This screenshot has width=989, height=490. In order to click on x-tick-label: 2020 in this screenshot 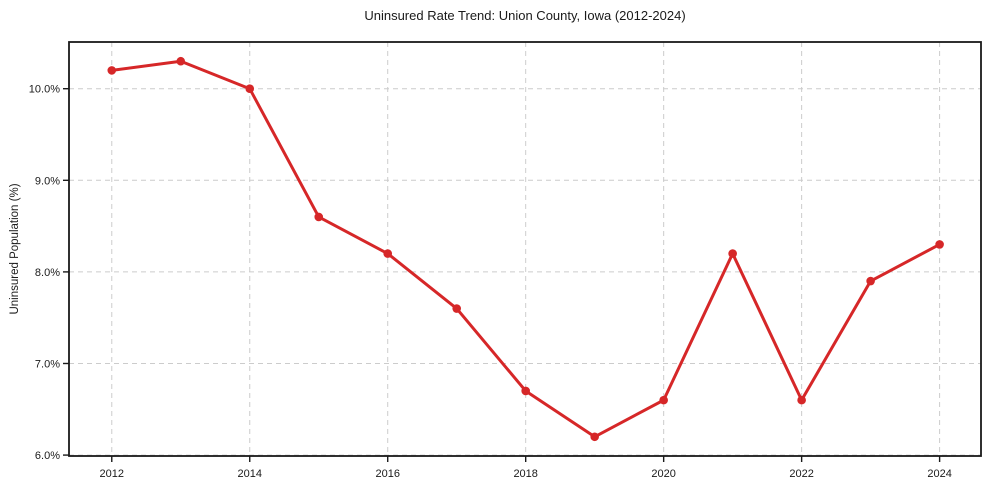, I will do `click(663, 474)`.